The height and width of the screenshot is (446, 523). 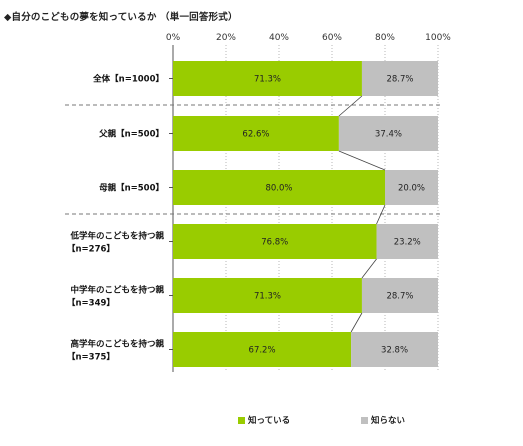 I want to click on category-label: 全体【n=1000】, so click(x=128, y=79).